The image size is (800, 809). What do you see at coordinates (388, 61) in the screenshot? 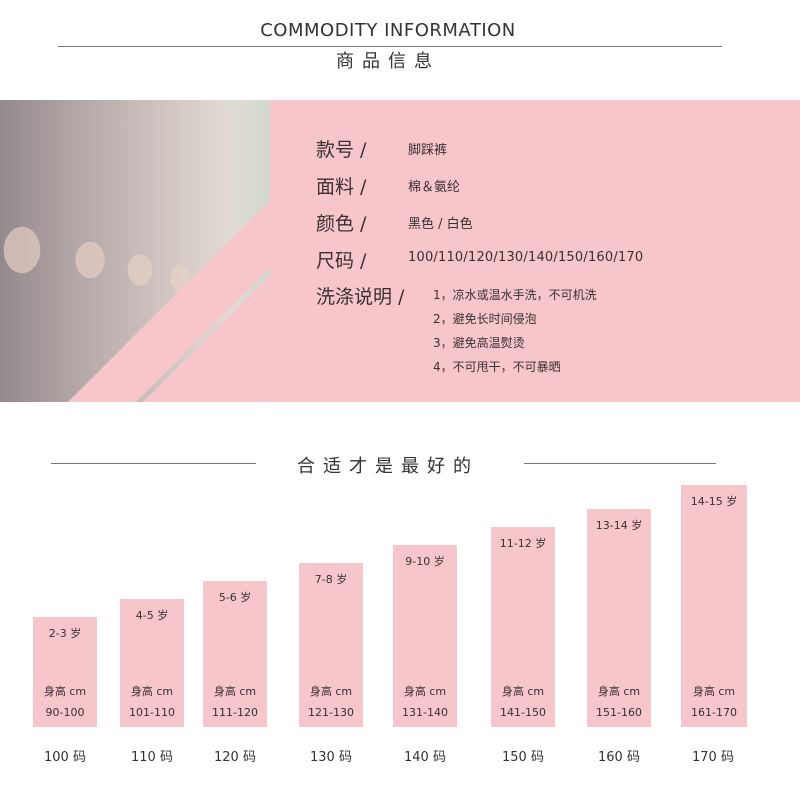
I see `header-title-zh: 商品信息` at bounding box center [388, 61].